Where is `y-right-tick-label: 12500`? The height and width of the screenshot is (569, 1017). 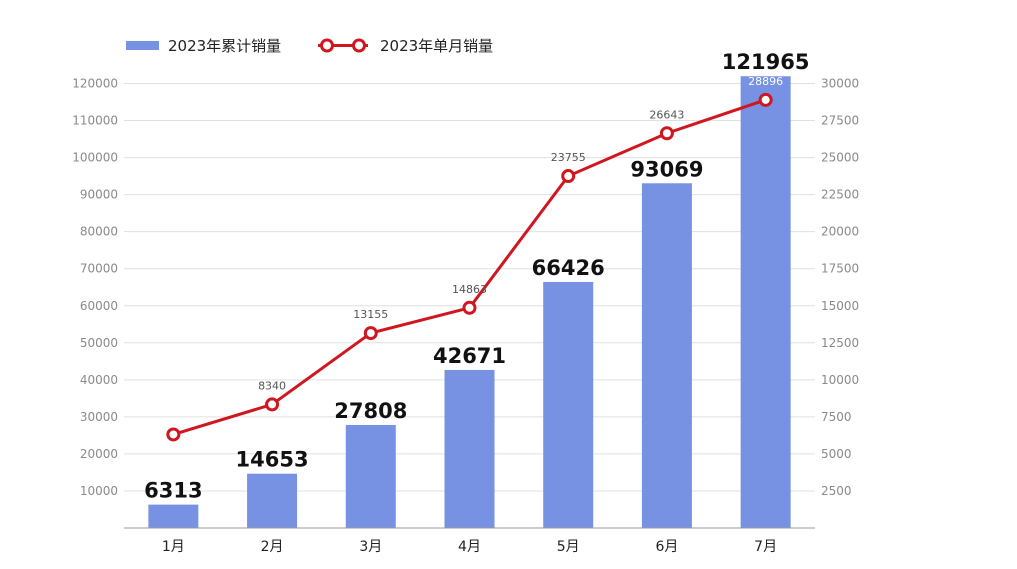 y-right-tick-label: 12500 is located at coordinates (840, 343).